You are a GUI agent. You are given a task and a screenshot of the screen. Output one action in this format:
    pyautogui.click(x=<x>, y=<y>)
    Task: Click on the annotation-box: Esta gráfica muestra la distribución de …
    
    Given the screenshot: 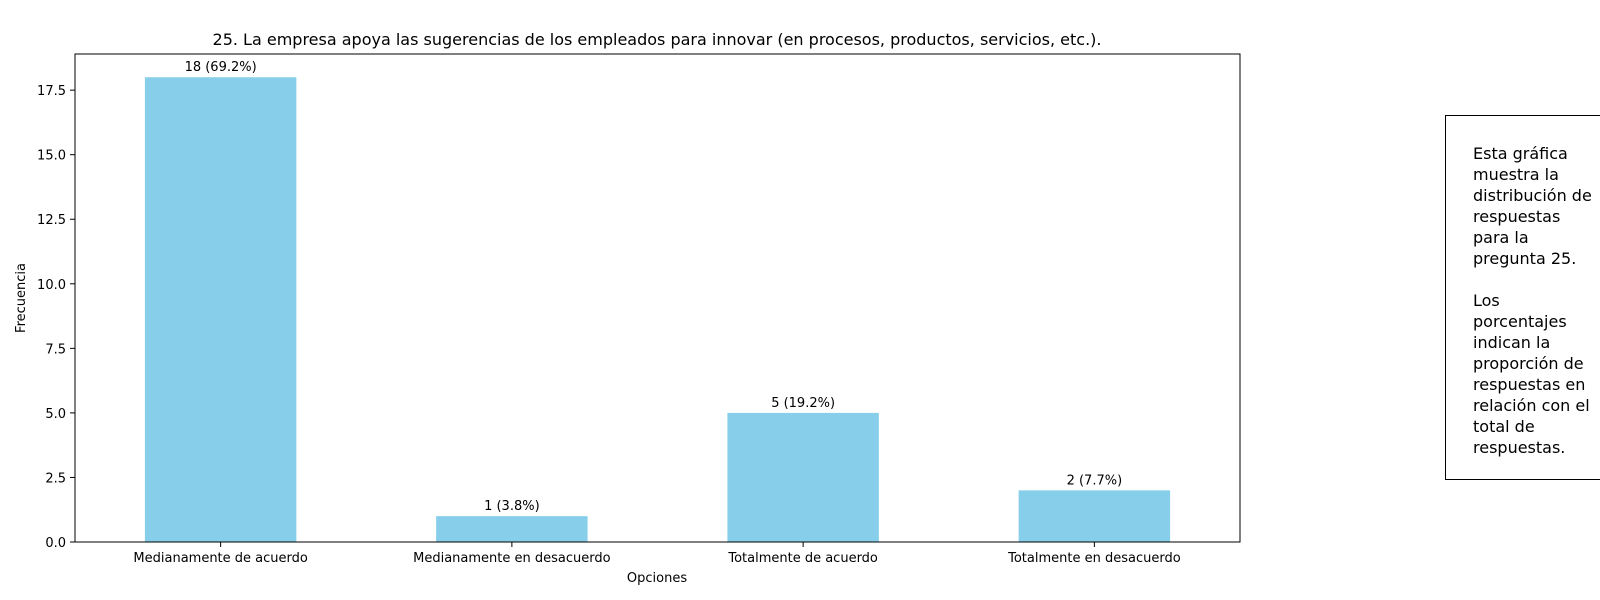 What is the action you would take?
    pyautogui.click(x=1522, y=297)
    